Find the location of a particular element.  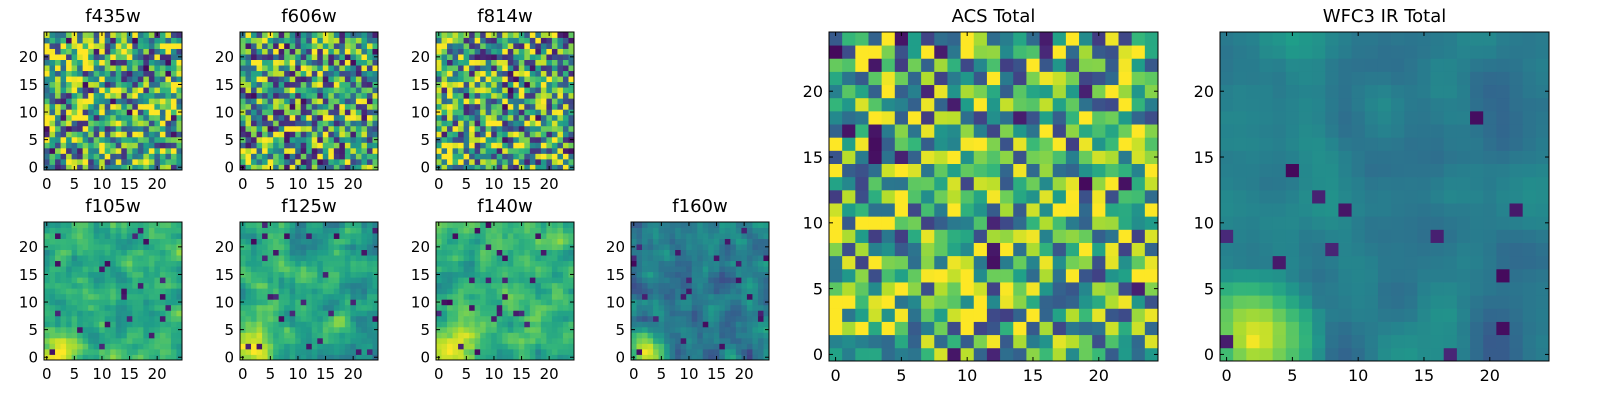

x-tick-label: 10 is located at coordinates (101, 374).